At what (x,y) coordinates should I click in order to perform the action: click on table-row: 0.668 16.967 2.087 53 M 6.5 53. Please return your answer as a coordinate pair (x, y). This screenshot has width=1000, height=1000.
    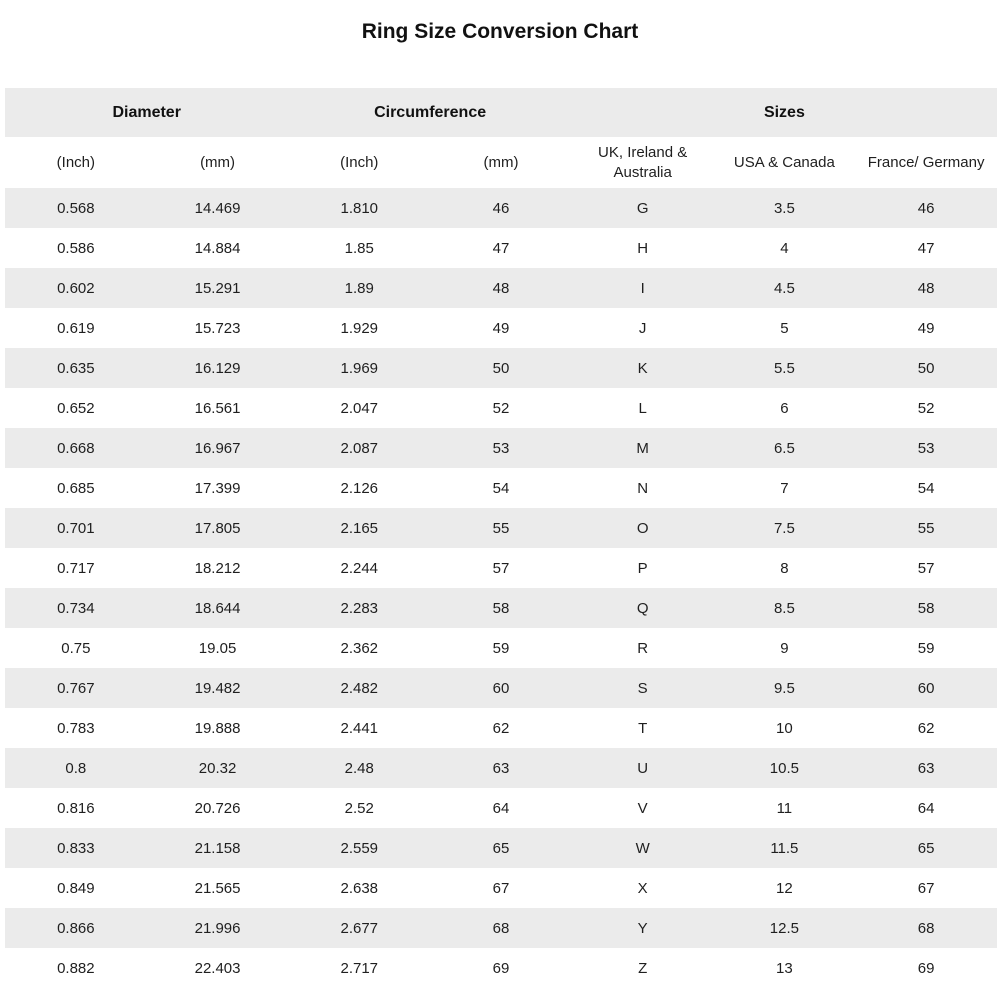
    Looking at the image, I should click on (501, 448).